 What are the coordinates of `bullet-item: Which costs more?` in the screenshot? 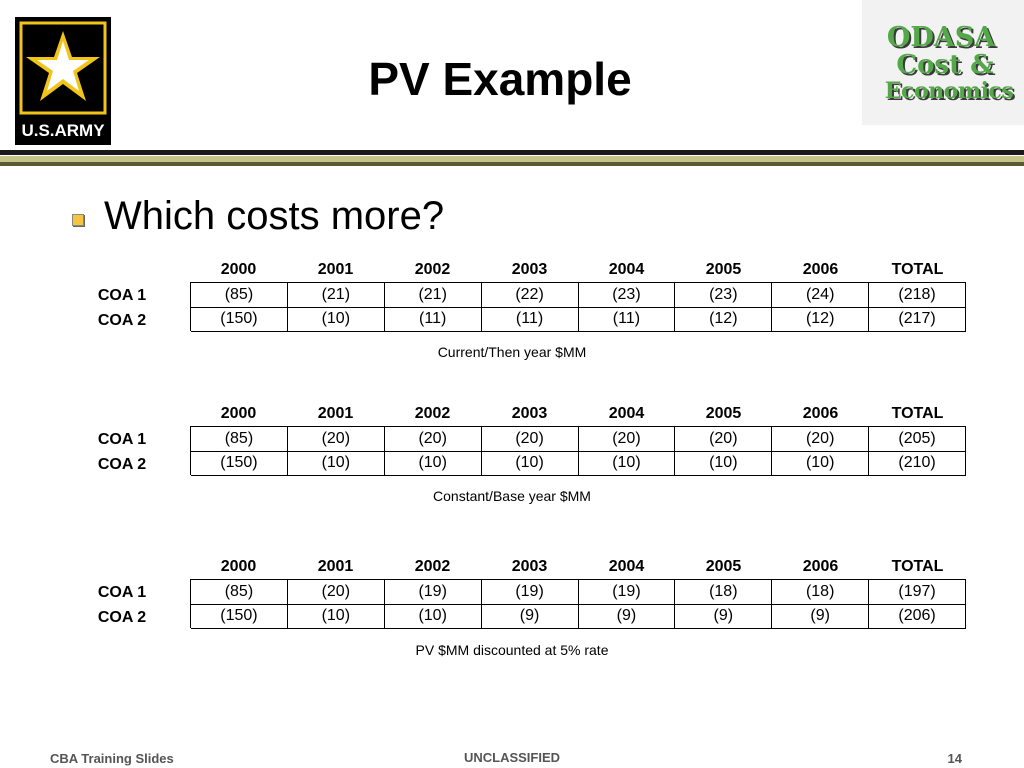 It's located at (258, 216).